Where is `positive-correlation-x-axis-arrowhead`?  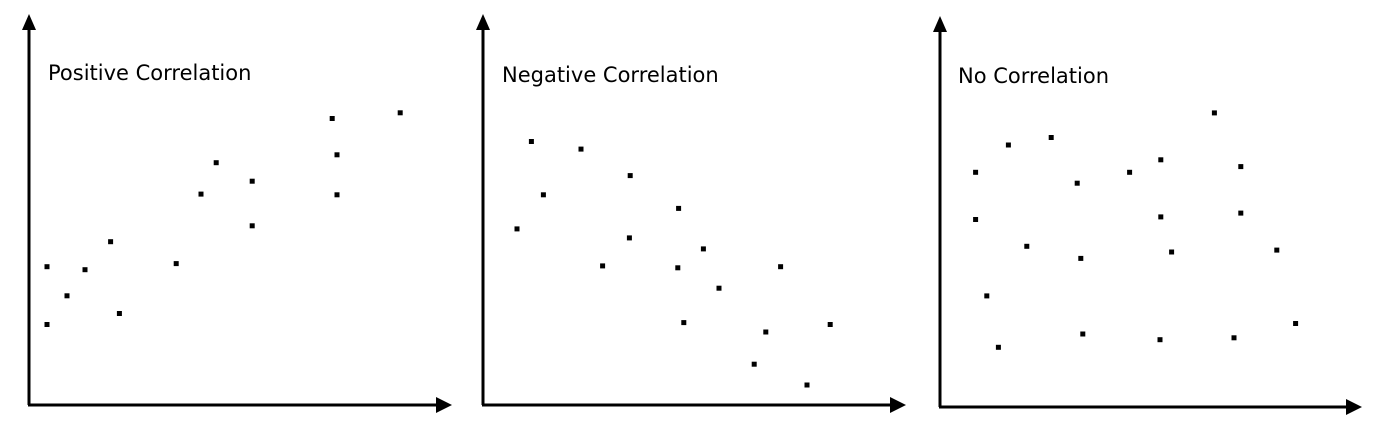 positive-correlation-x-axis-arrowhead is located at coordinates (444, 405).